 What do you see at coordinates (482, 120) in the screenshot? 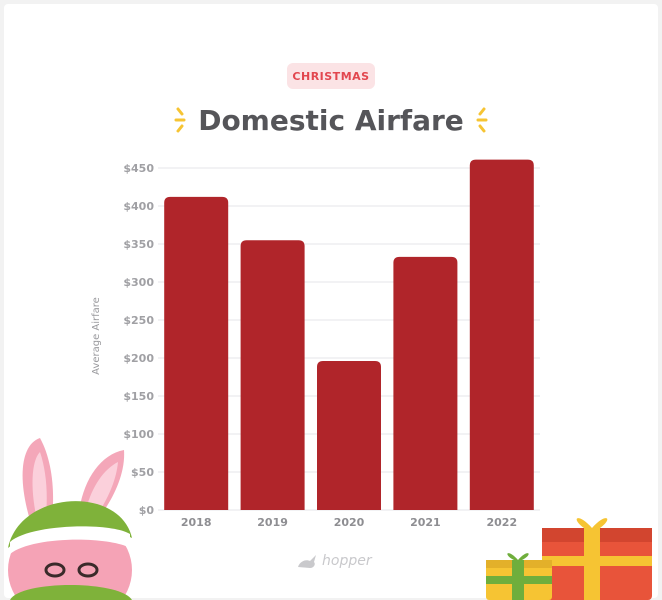
I see `sparkle-right-icon` at bounding box center [482, 120].